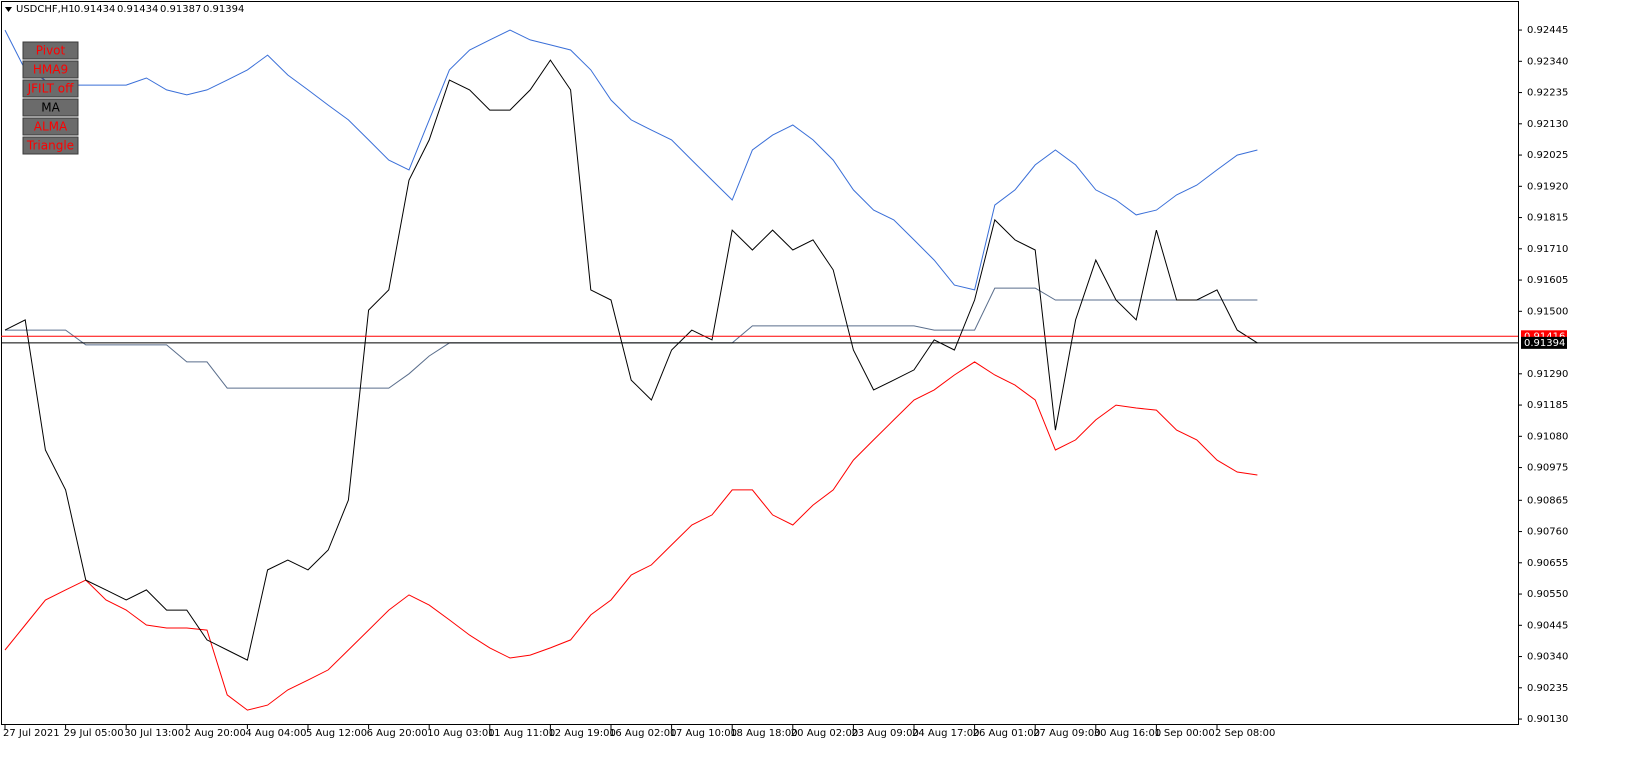 The image size is (1649, 782). I want to click on price-label: 0.91416, so click(1544, 336).